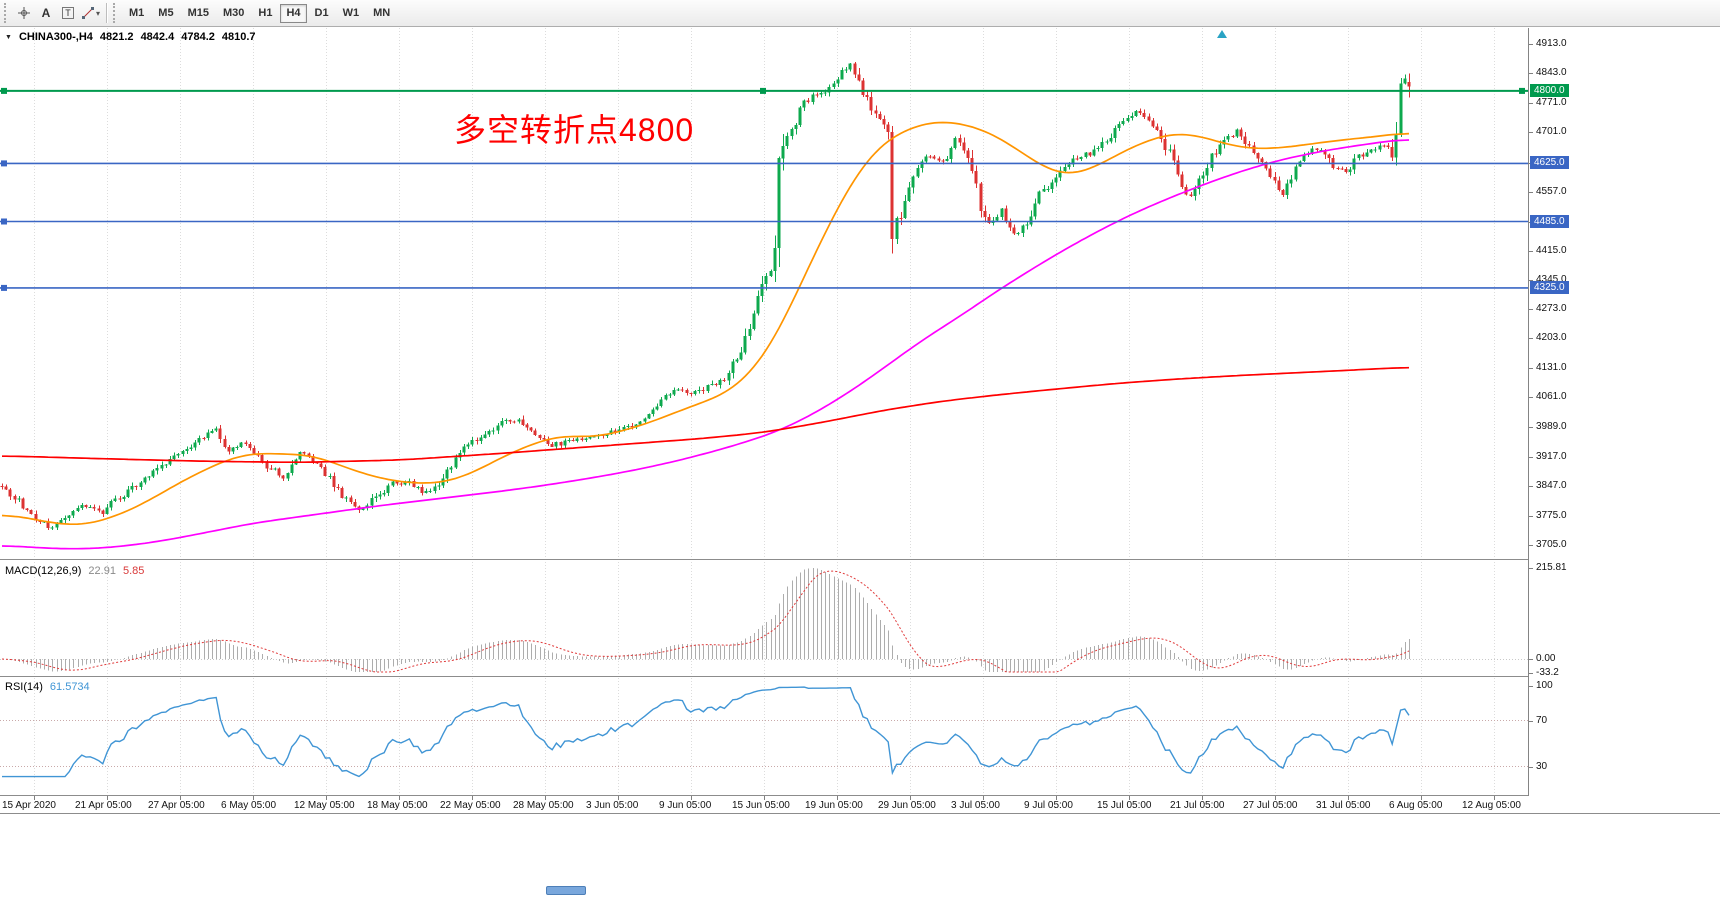  I want to click on macd-histogram, so click(708, 620).